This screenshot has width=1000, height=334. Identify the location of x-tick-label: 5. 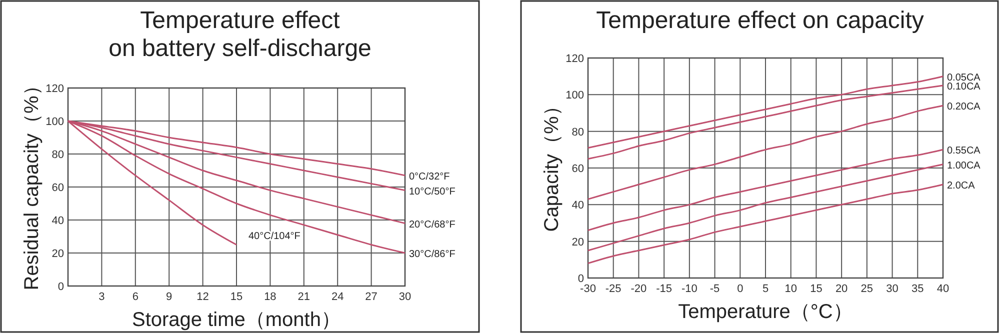
(765, 289).